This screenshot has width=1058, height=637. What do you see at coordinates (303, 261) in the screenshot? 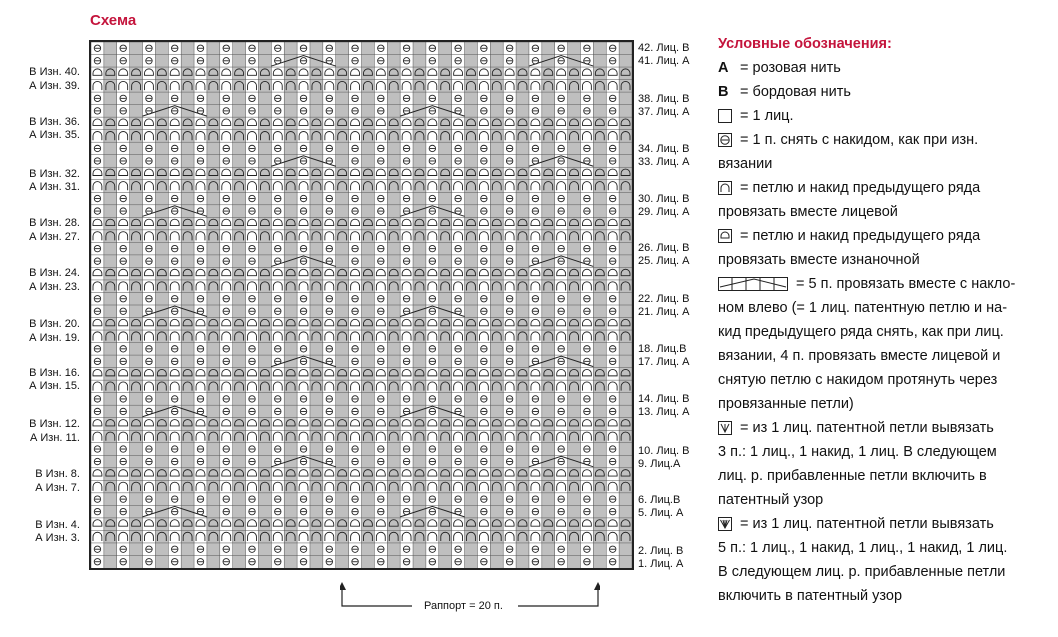
I see `five-together-decrease-mark` at bounding box center [303, 261].